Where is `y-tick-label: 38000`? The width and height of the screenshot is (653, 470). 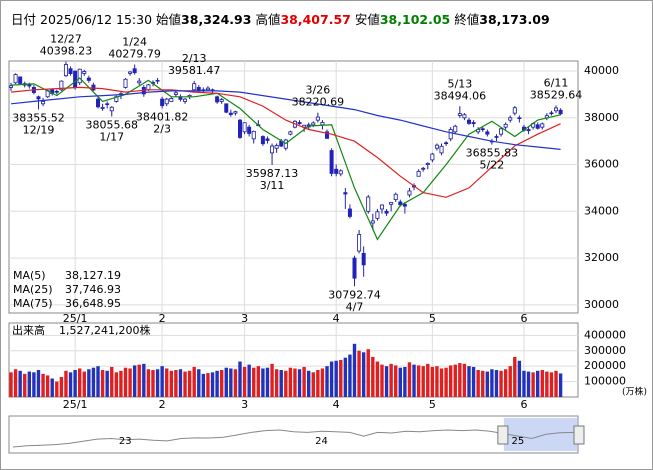 y-tick-label: 38000 is located at coordinates (601, 117).